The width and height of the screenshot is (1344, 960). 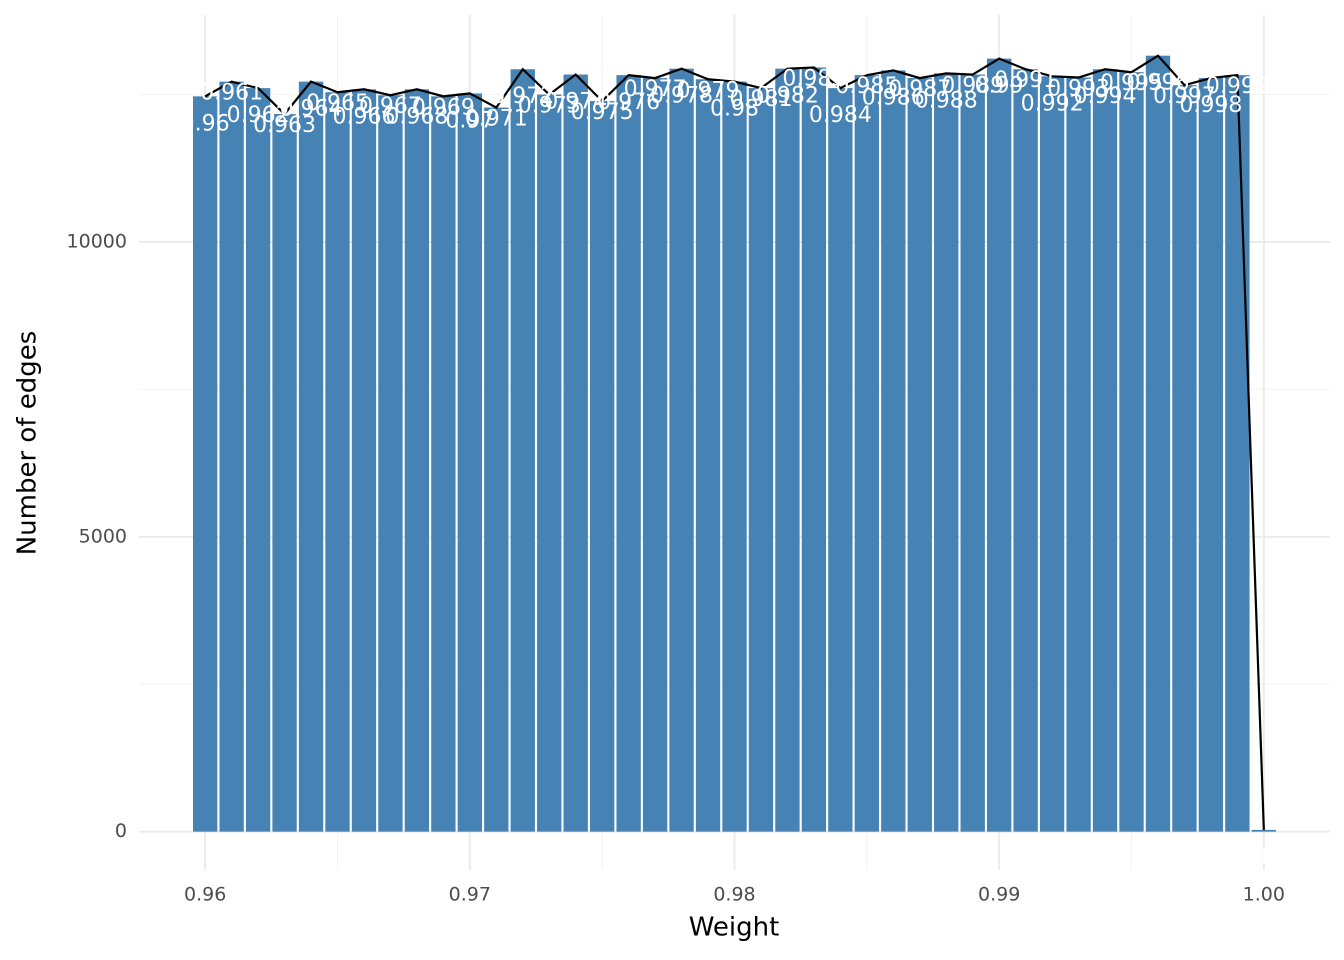 What do you see at coordinates (760, 99) in the screenshot?
I see `value-label: 0.981` at bounding box center [760, 99].